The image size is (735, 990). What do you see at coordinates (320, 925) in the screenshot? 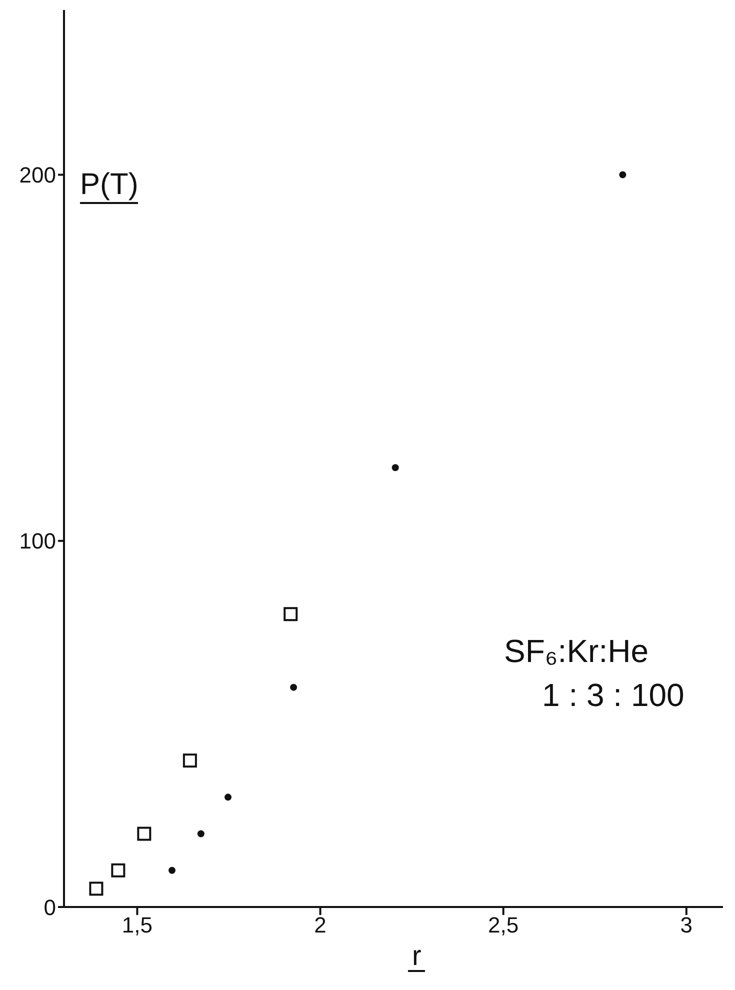
I see `x-tick-label: 2` at bounding box center [320, 925].